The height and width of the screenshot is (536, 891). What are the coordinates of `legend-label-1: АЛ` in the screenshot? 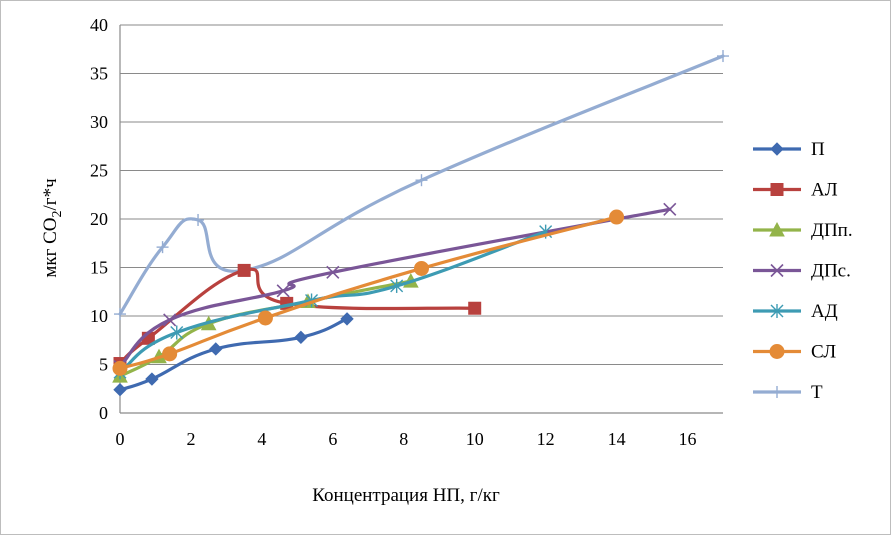 It's located at (824, 190).